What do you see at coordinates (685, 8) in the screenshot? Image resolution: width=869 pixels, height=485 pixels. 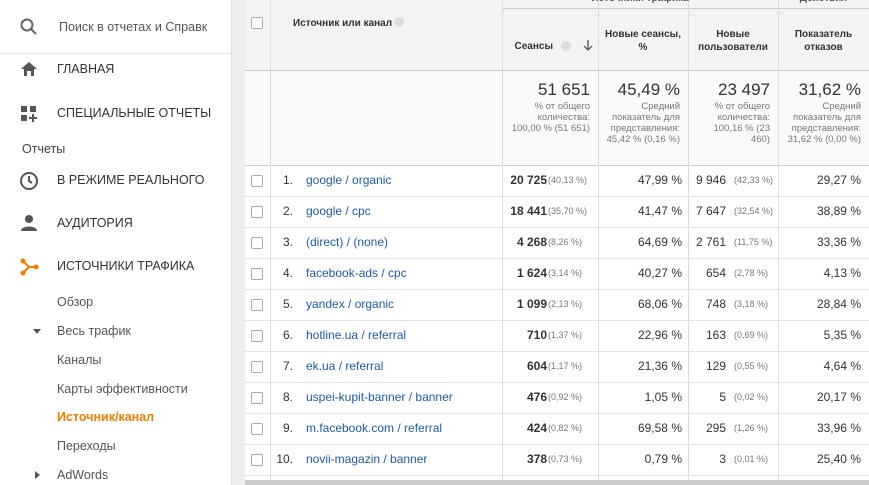 I see `divider` at bounding box center [685, 8].